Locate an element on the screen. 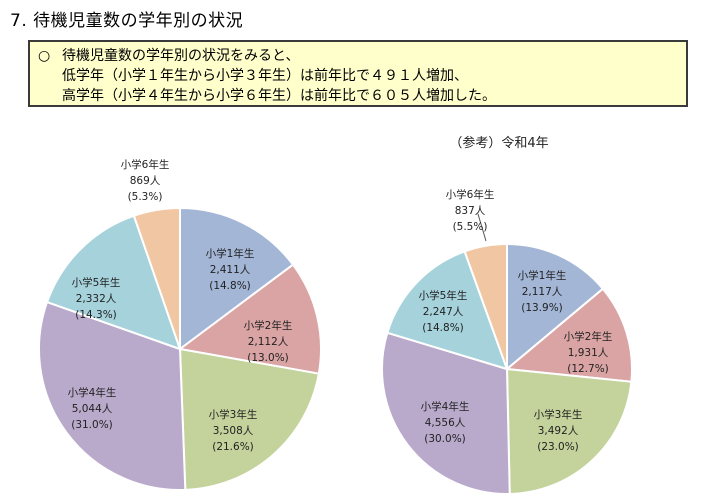  slice-label-count: 3,492人 is located at coordinates (558, 431).